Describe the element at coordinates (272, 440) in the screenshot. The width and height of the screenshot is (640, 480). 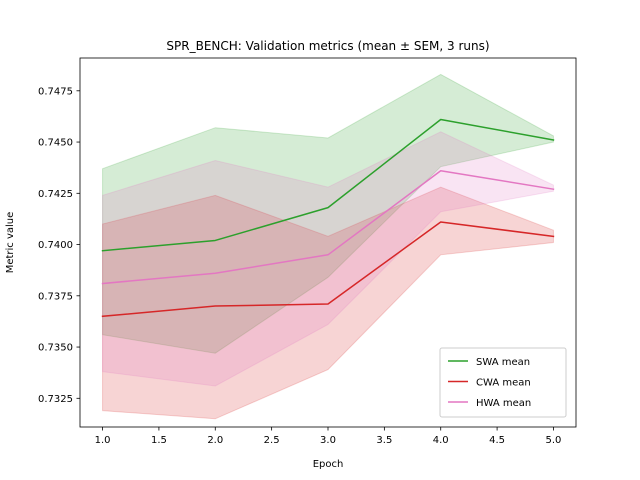
I see `x-tick-label: 2.5` at that location.